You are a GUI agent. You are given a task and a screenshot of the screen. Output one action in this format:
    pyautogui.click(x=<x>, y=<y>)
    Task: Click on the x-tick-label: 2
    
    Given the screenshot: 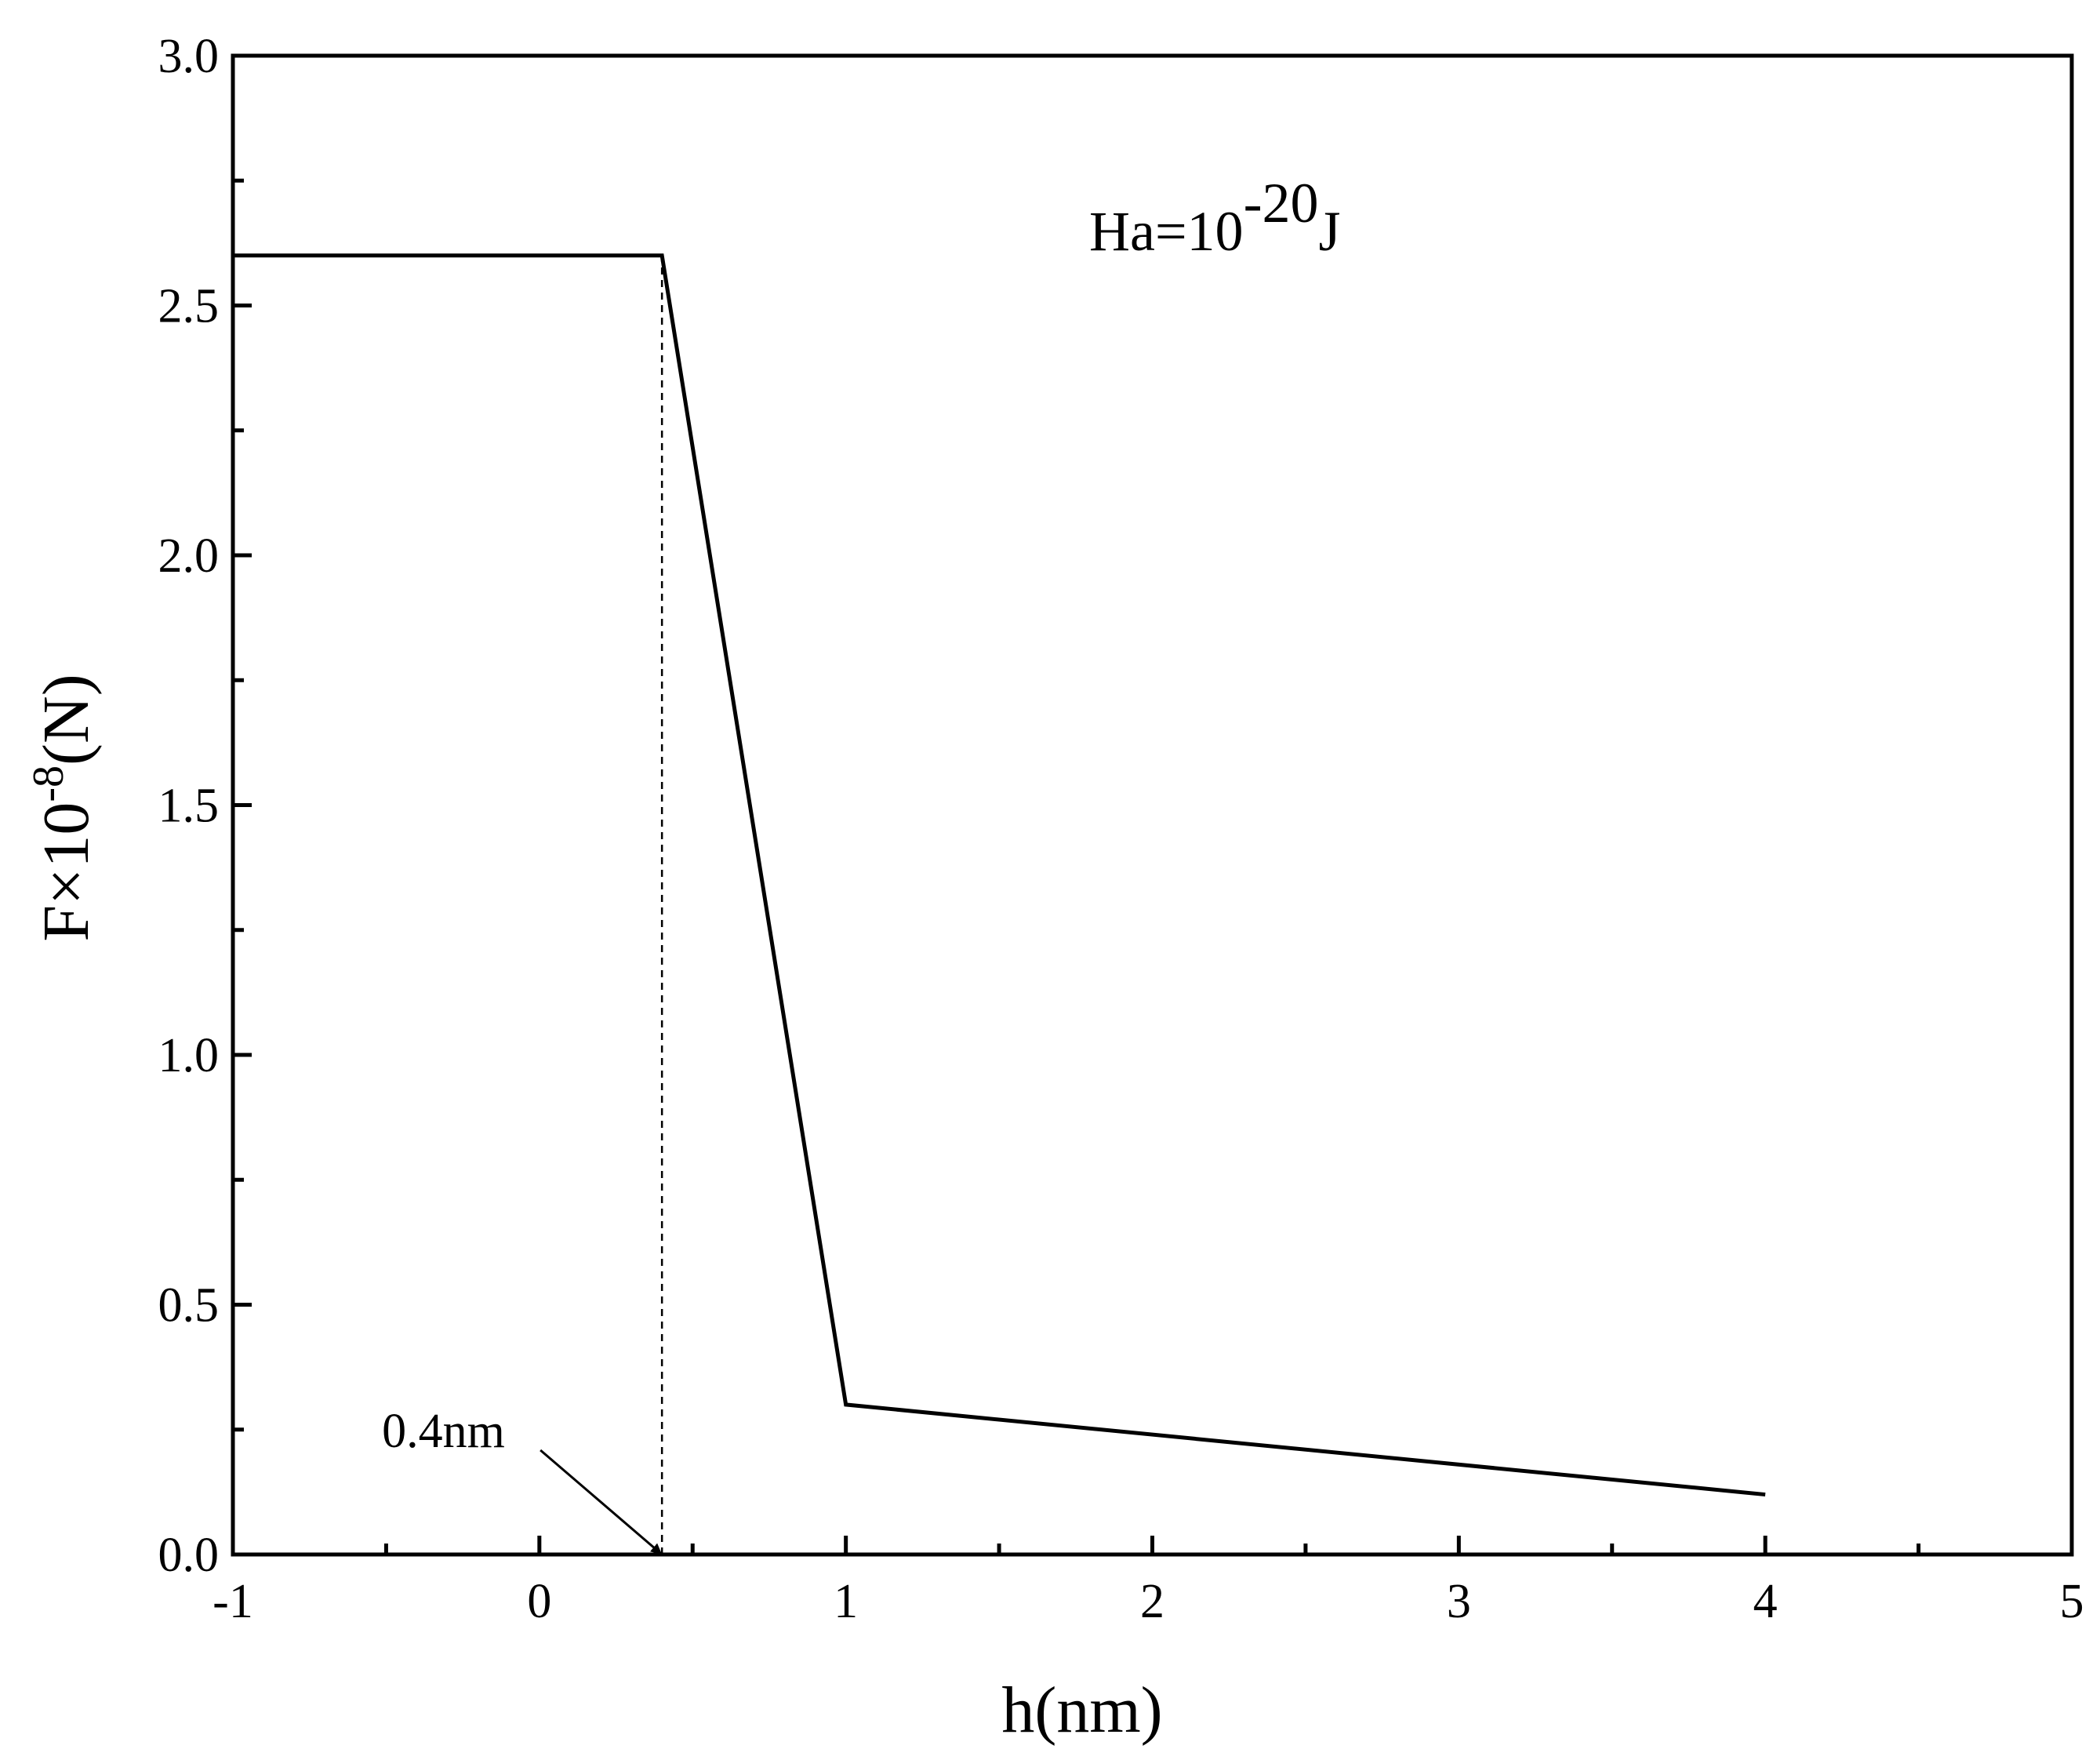 What is the action you would take?
    pyautogui.click(x=1152, y=1601)
    